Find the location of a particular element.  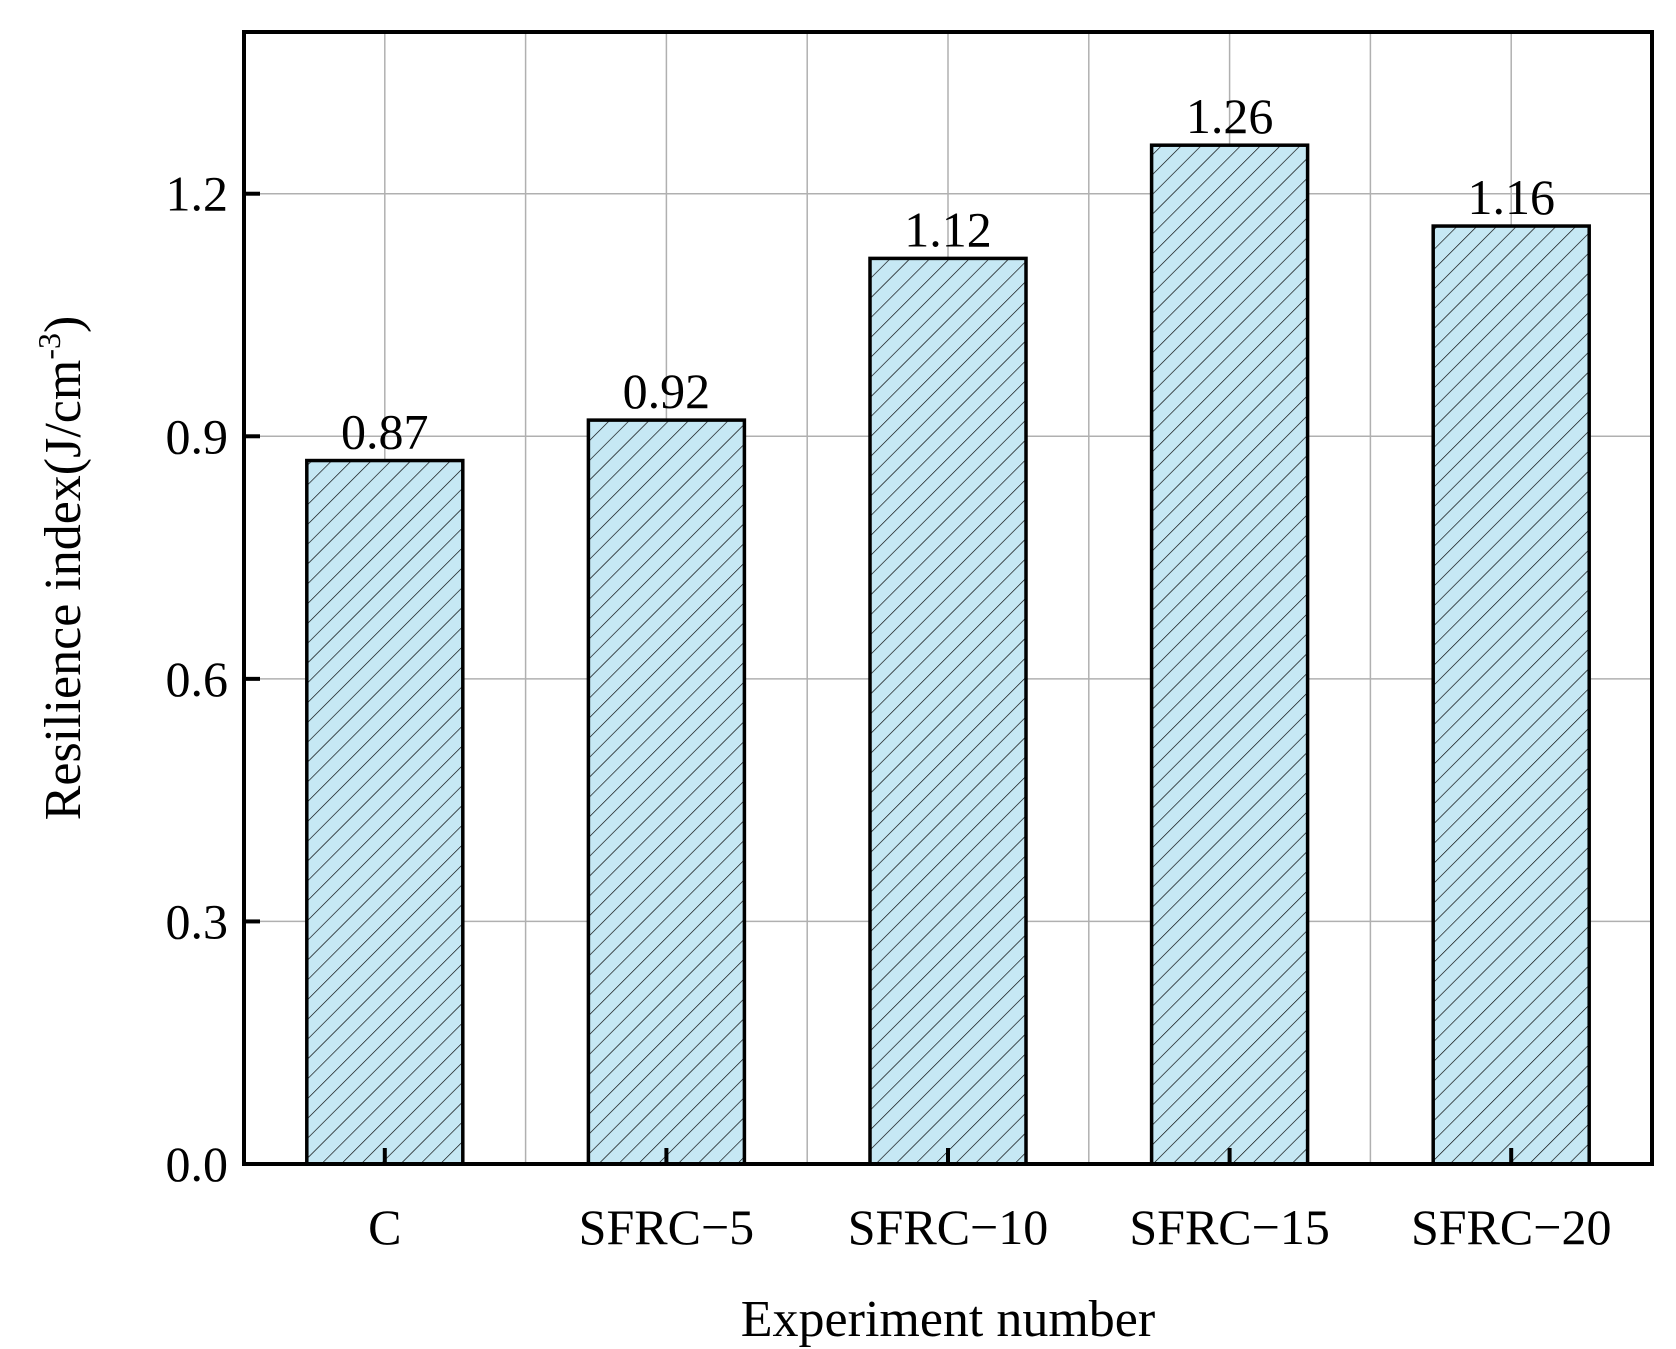

y-tick-label: 0.6 is located at coordinates (197, 679).